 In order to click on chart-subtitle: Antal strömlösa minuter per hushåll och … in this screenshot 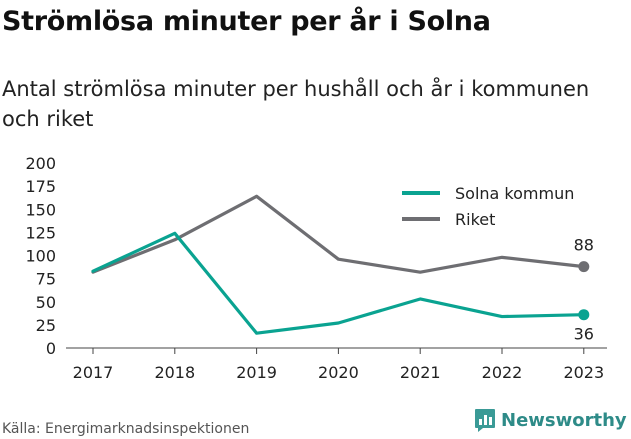, I will do `click(296, 104)`.